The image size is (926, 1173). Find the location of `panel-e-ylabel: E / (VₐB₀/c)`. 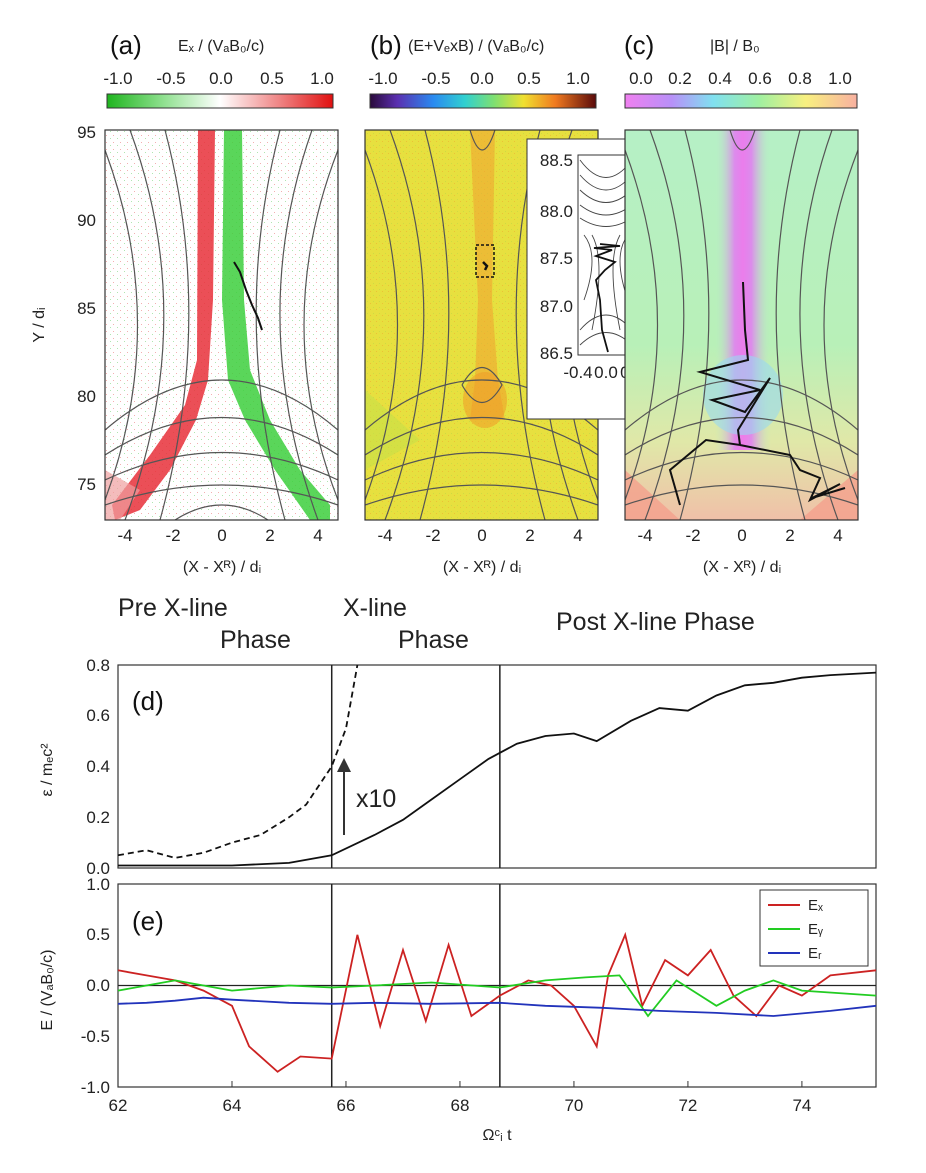

panel-e-ylabel: E / (VₐB₀/c) is located at coordinates (47, 989).